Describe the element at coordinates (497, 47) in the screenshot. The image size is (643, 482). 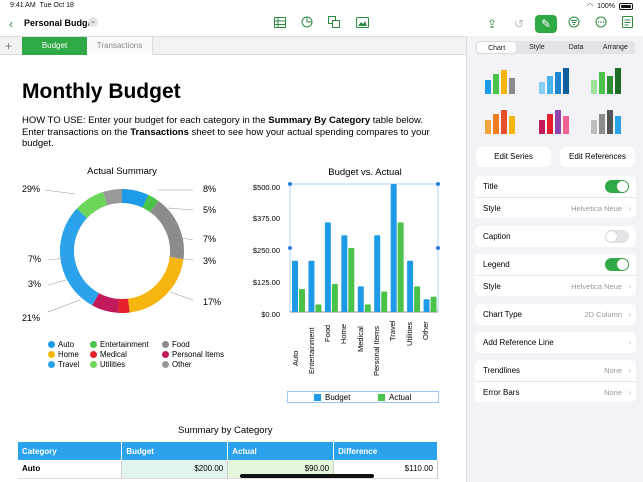
I see `tab-chart: Chart` at that location.